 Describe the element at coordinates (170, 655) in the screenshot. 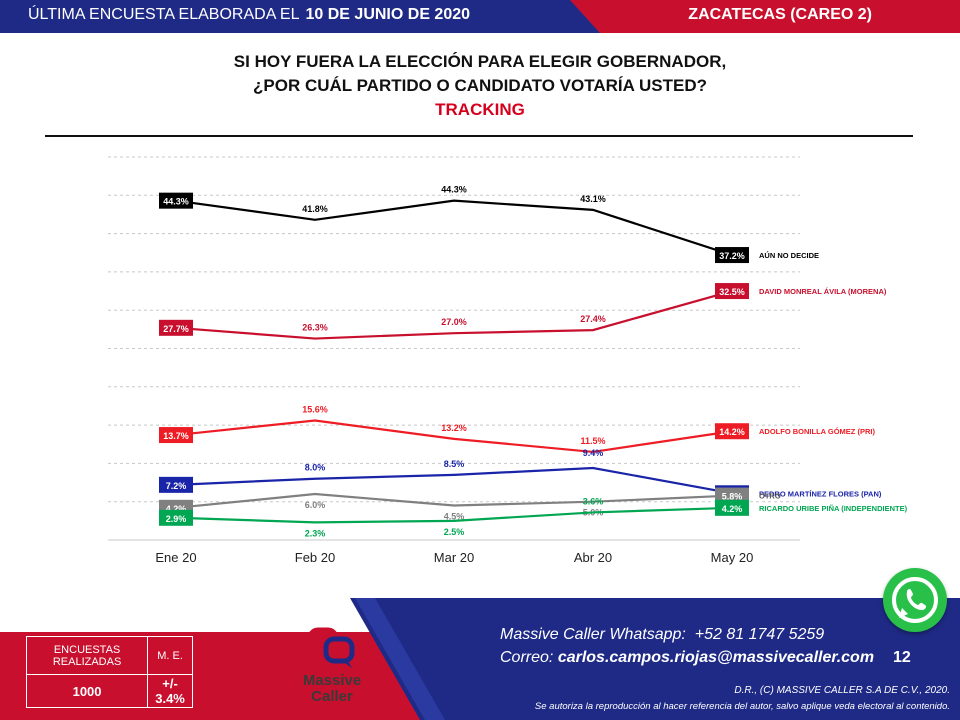

I see `margin-header: M. E.` at that location.